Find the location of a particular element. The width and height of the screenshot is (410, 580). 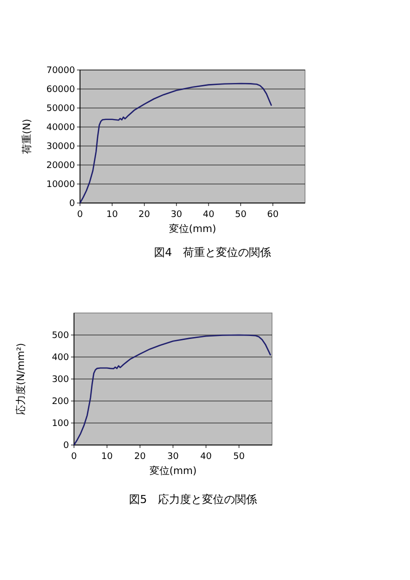

y-tick-label: 60000 is located at coordinates (61, 90).